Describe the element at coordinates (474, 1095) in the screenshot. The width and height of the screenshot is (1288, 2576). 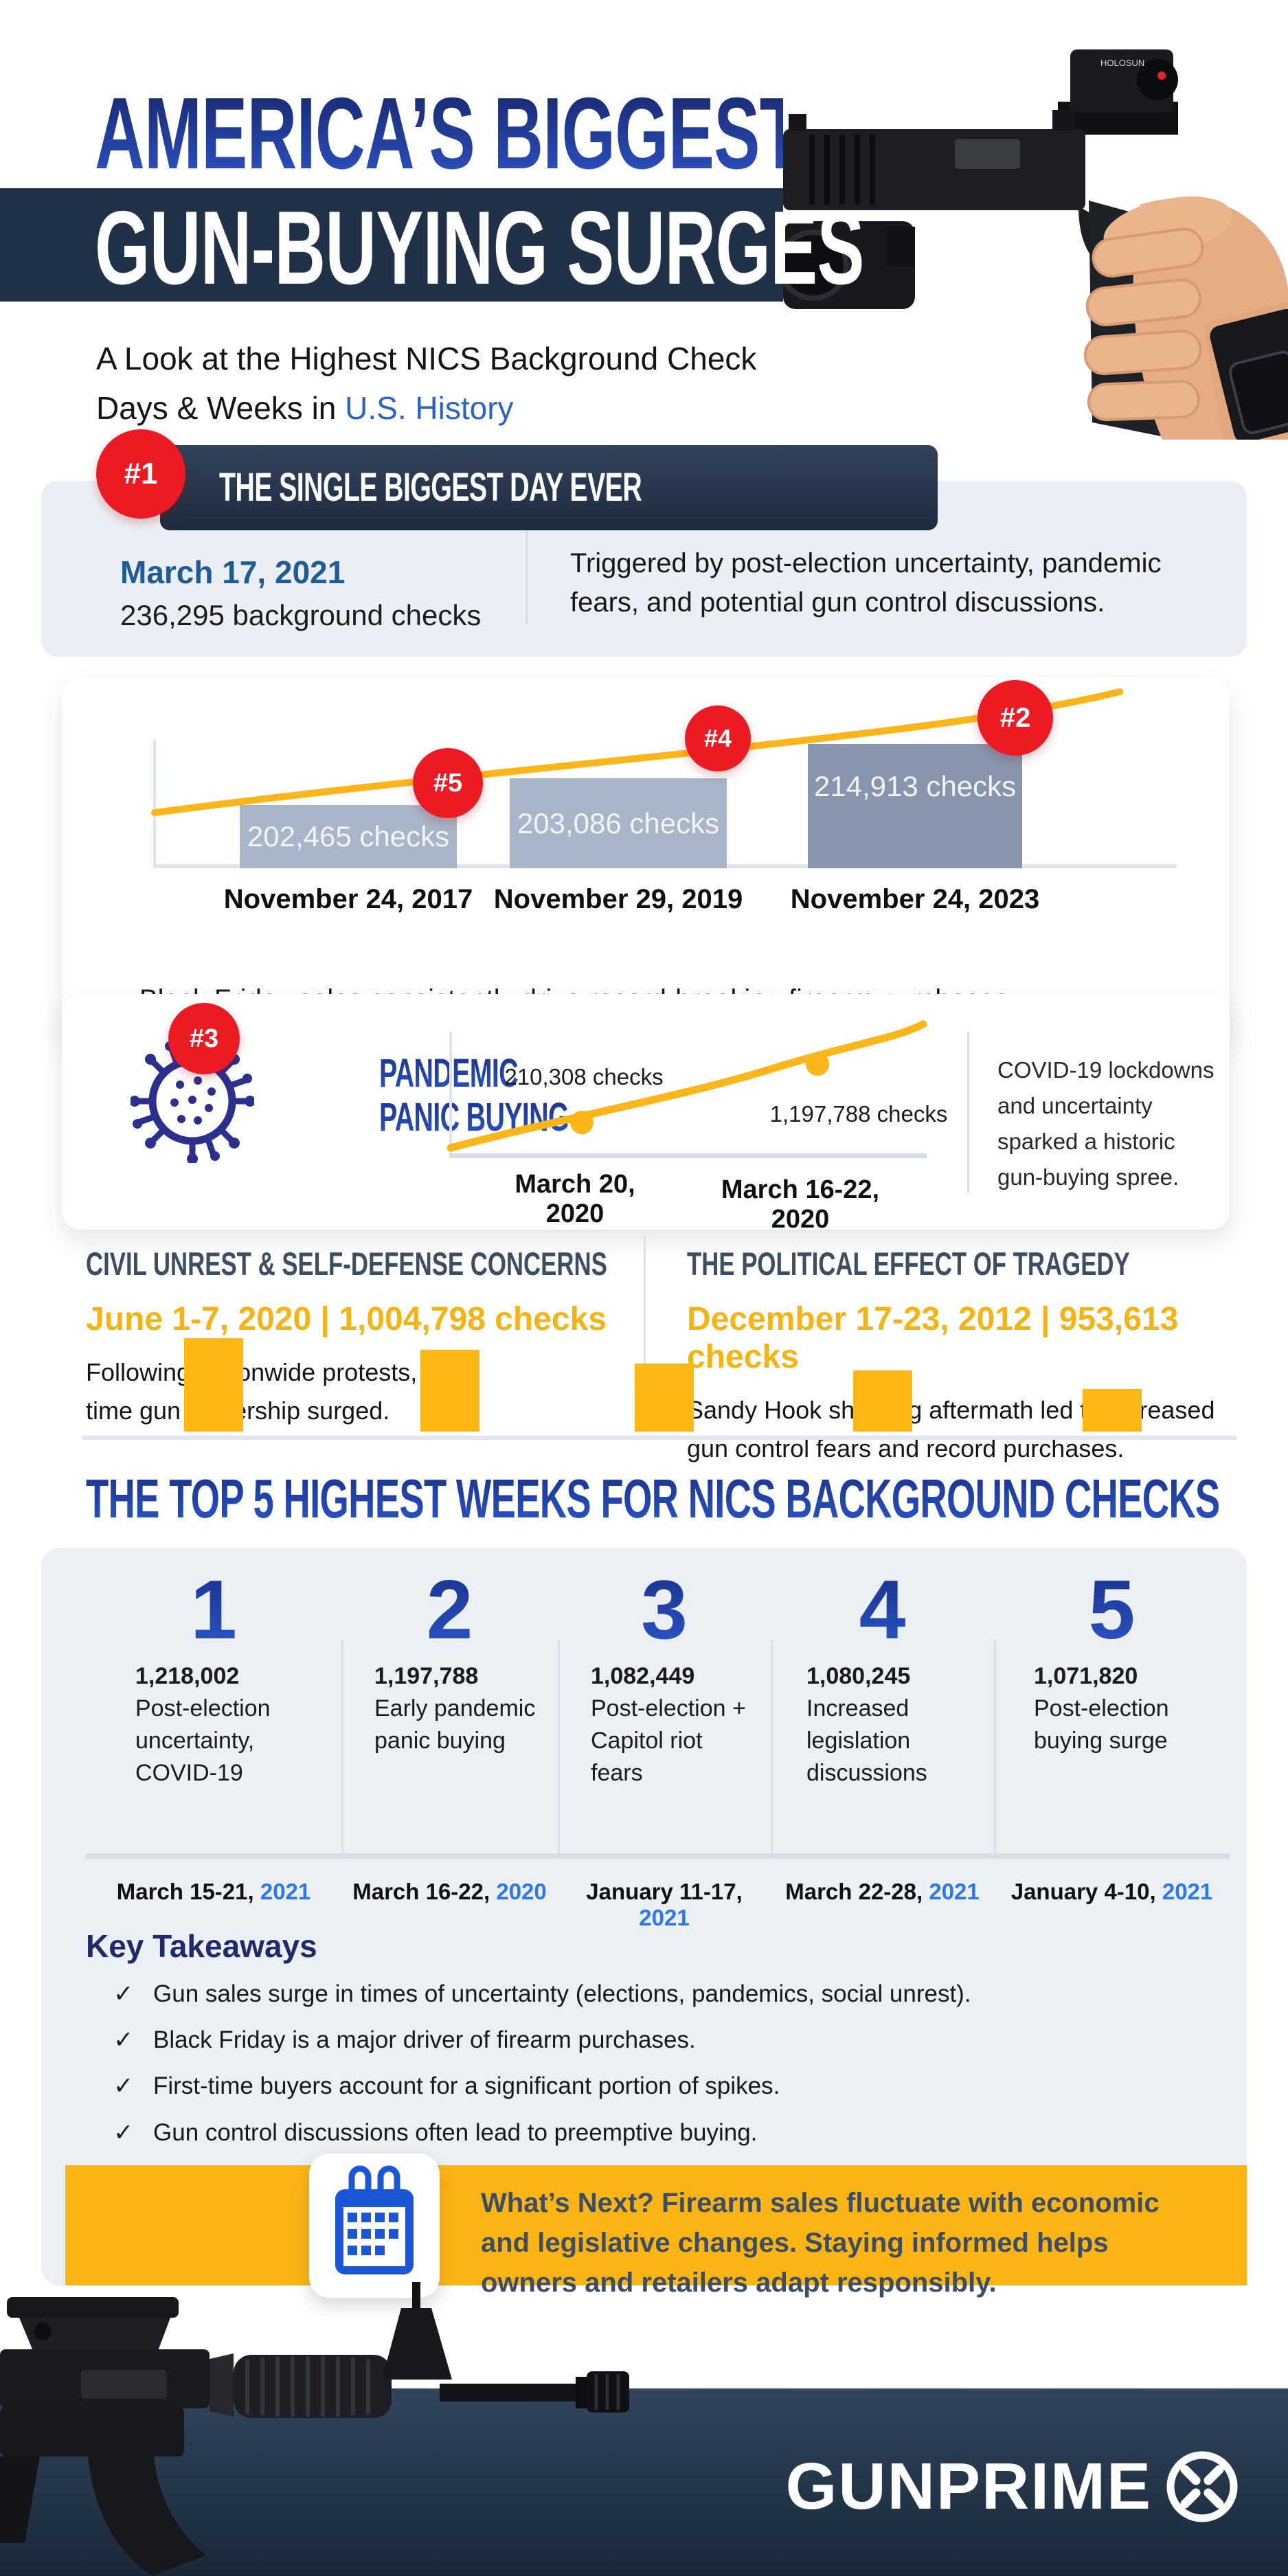
I see `pandemic-title: PANDEMIC PANIC BUYING` at that location.